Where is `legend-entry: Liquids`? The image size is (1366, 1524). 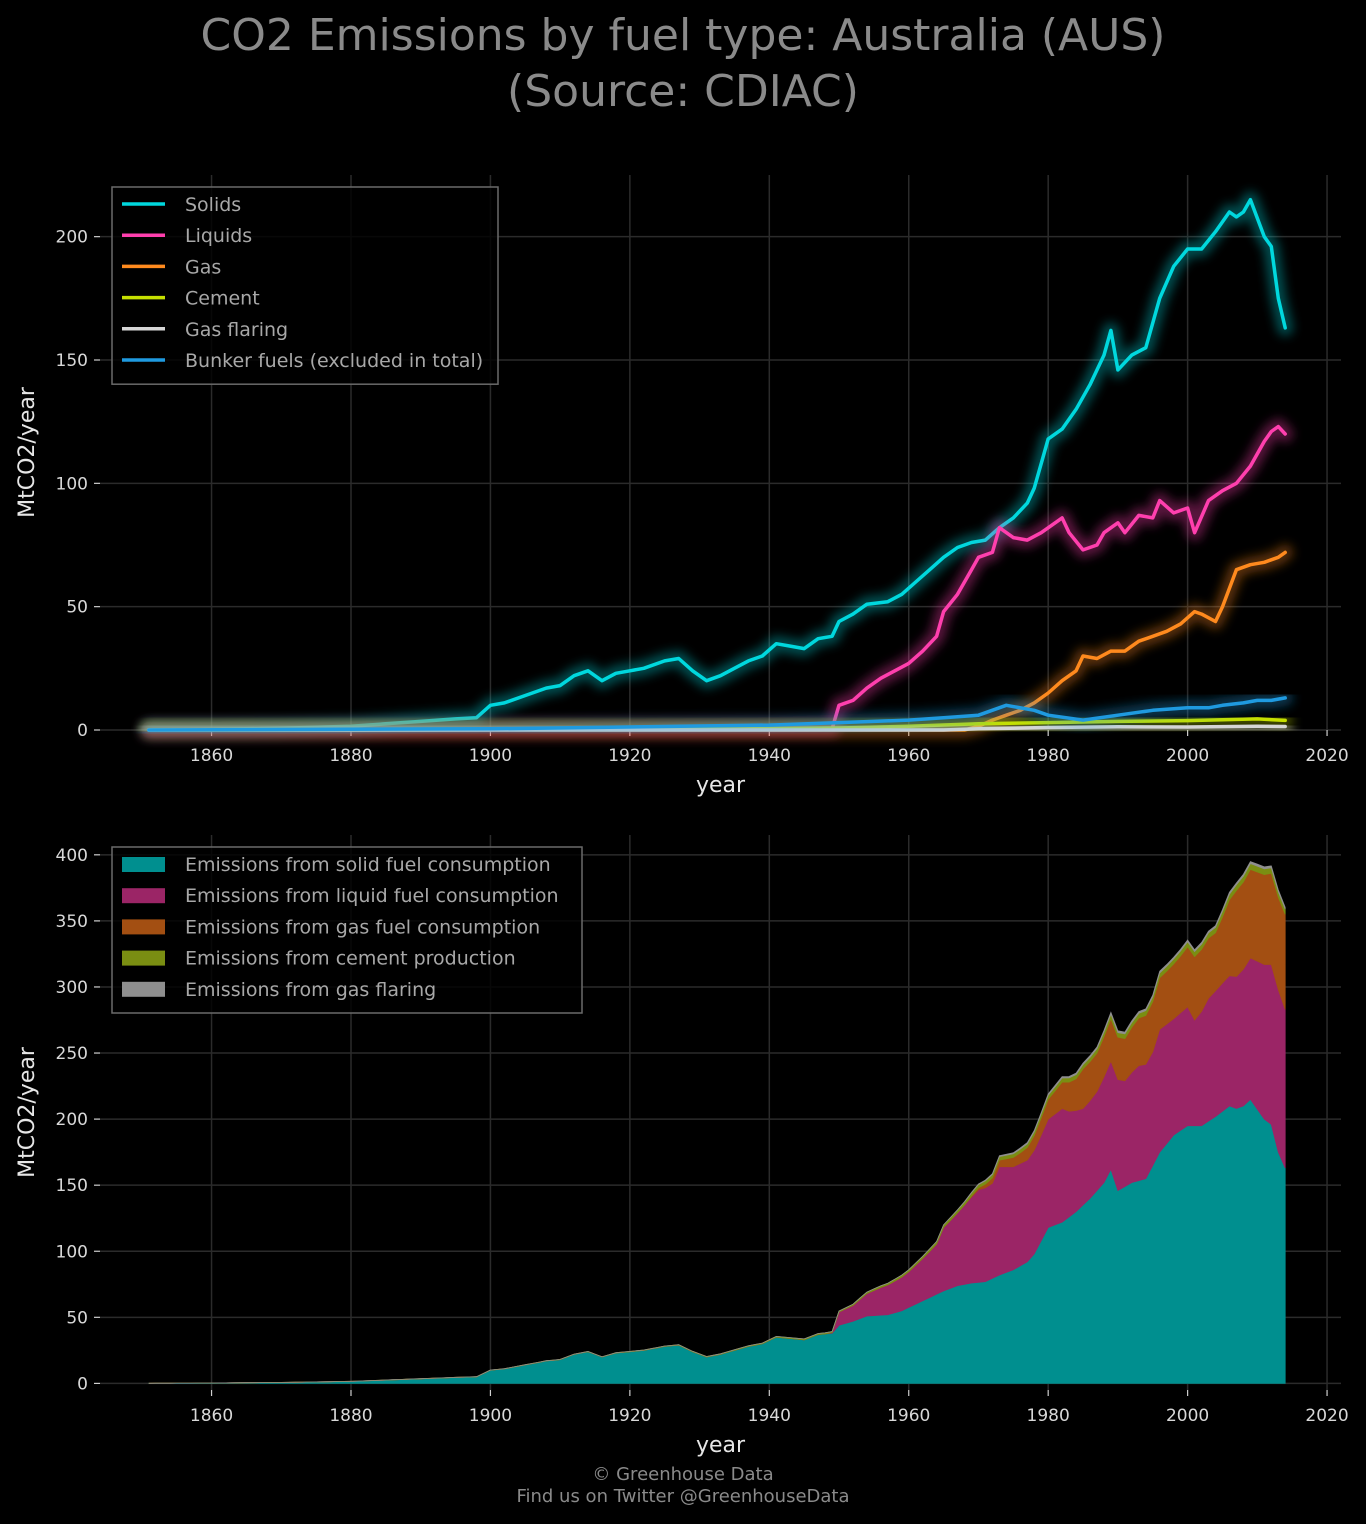 legend-entry: Liquids is located at coordinates (218, 236).